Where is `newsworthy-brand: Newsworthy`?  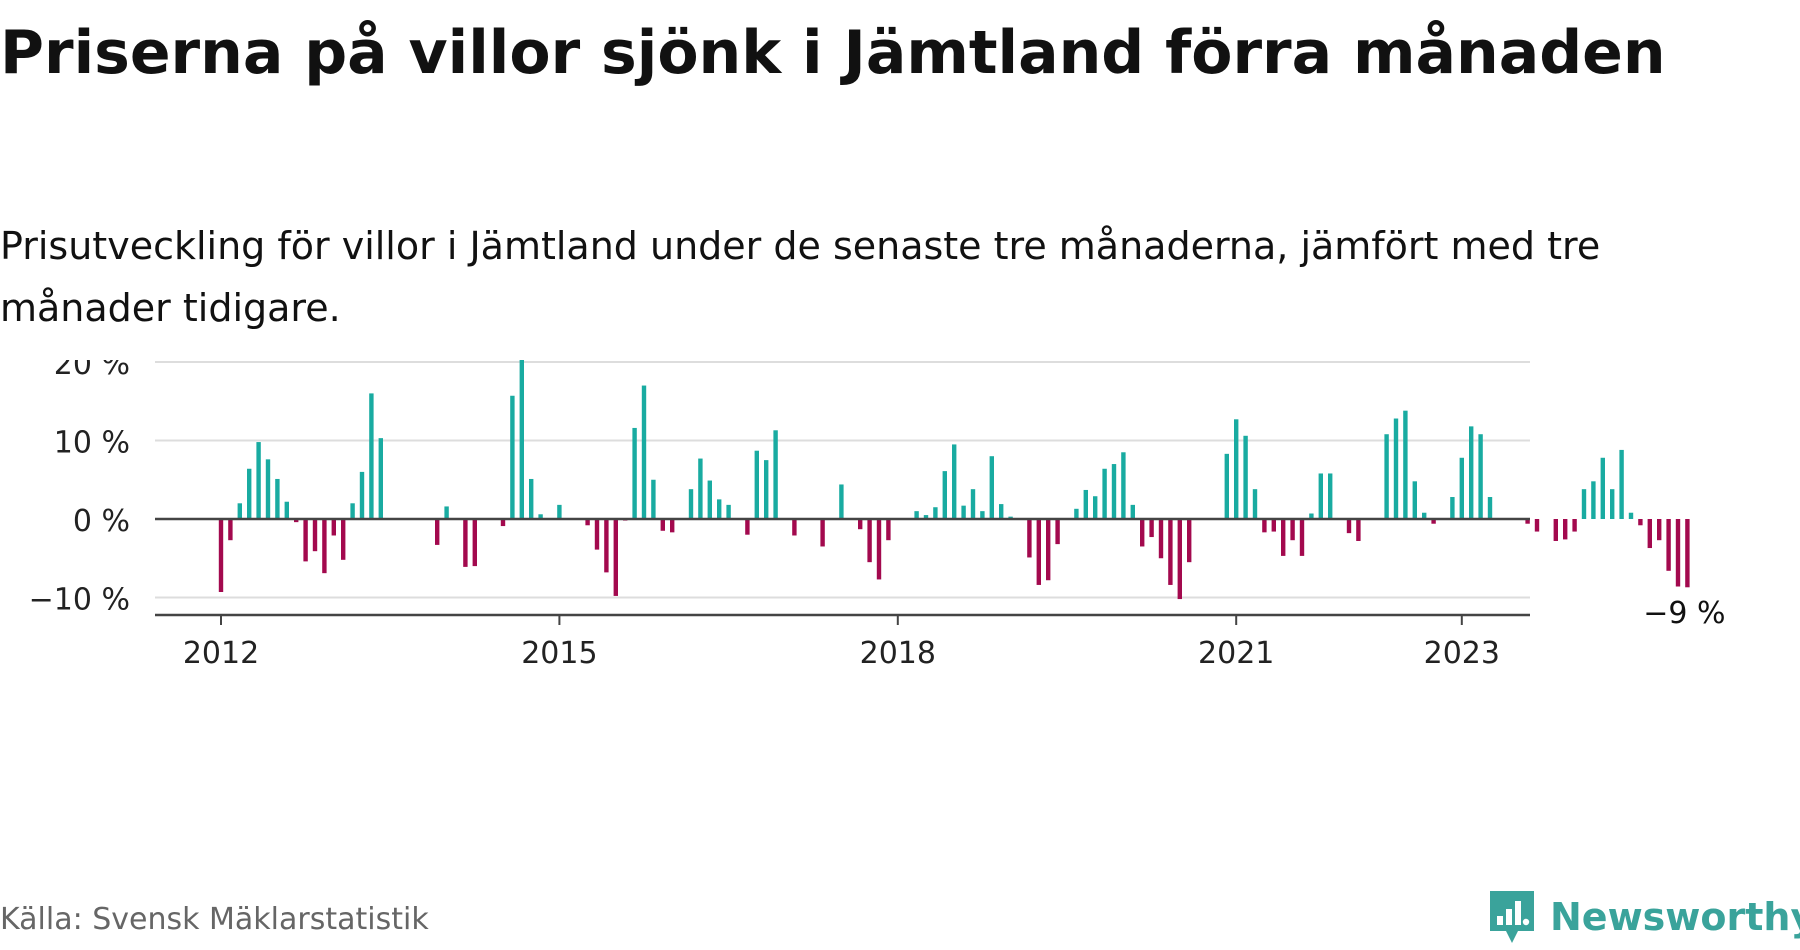
newsworthy-brand: Newsworthy is located at coordinates (1644, 917).